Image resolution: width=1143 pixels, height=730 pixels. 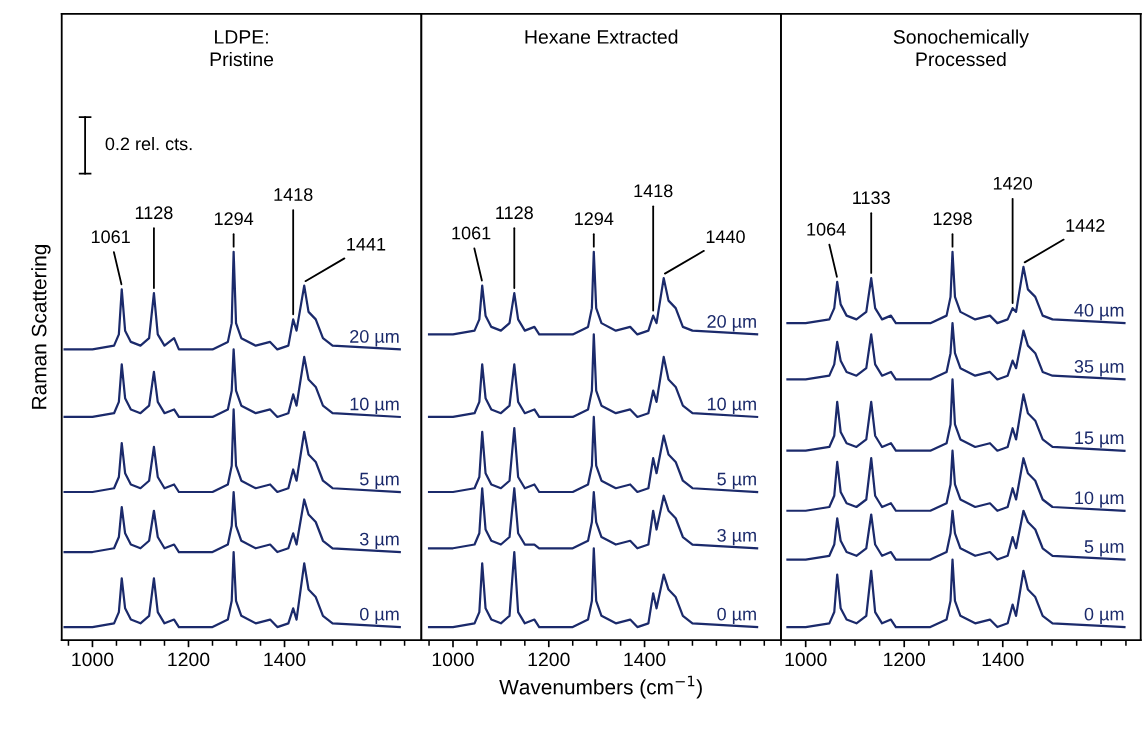 What do you see at coordinates (1099, 368) in the screenshot?
I see `series-label: 35 µm` at bounding box center [1099, 368].